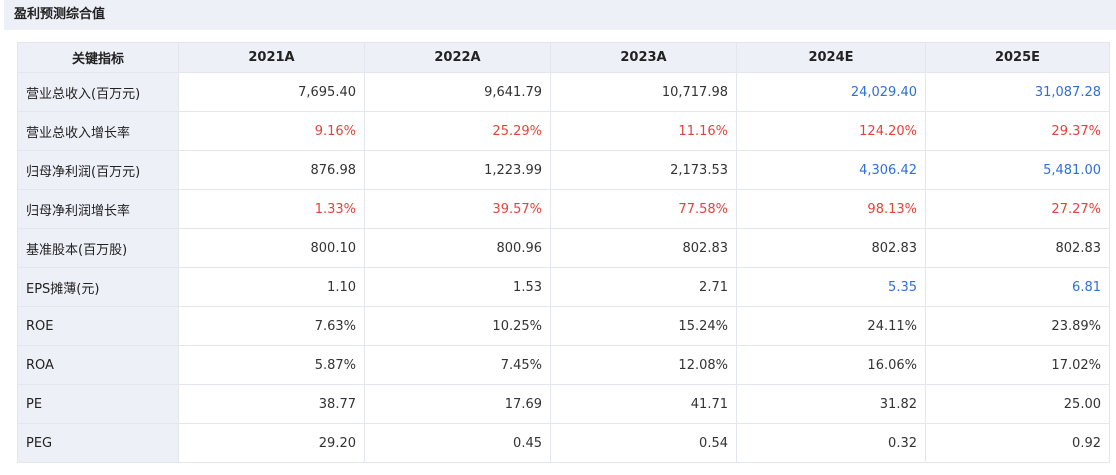 The height and width of the screenshot is (475, 1116). What do you see at coordinates (831, 131) in the screenshot?
I see `table-cell: 124.20%` at bounding box center [831, 131].